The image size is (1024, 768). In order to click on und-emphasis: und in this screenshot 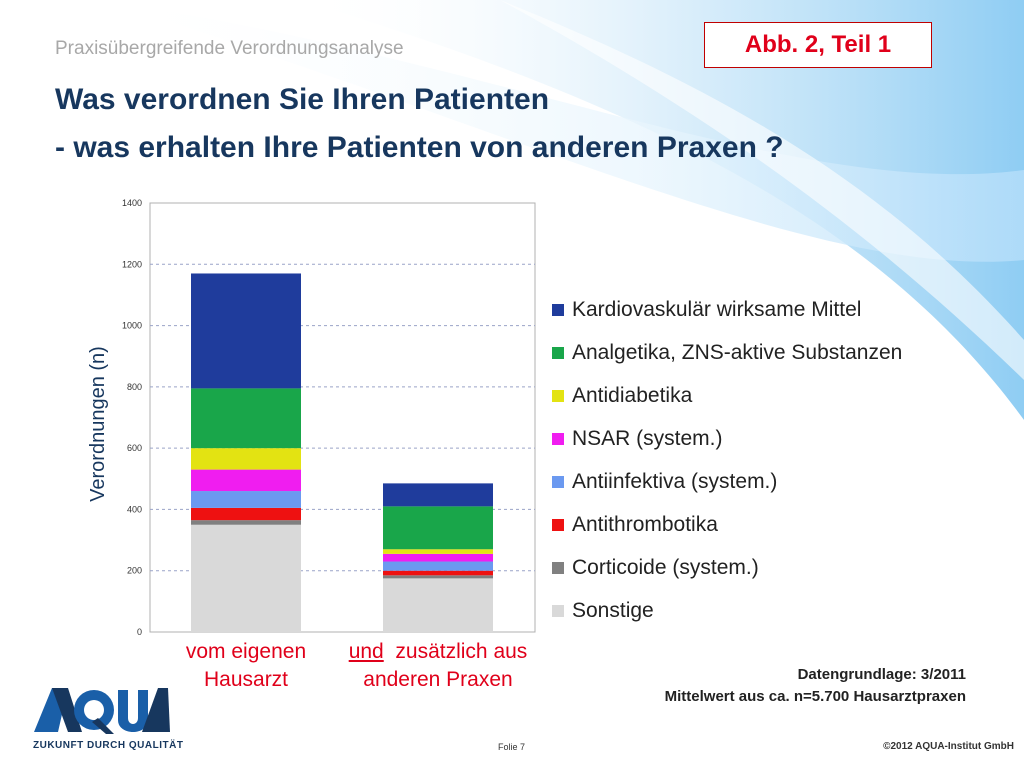, I will do `click(366, 651)`.